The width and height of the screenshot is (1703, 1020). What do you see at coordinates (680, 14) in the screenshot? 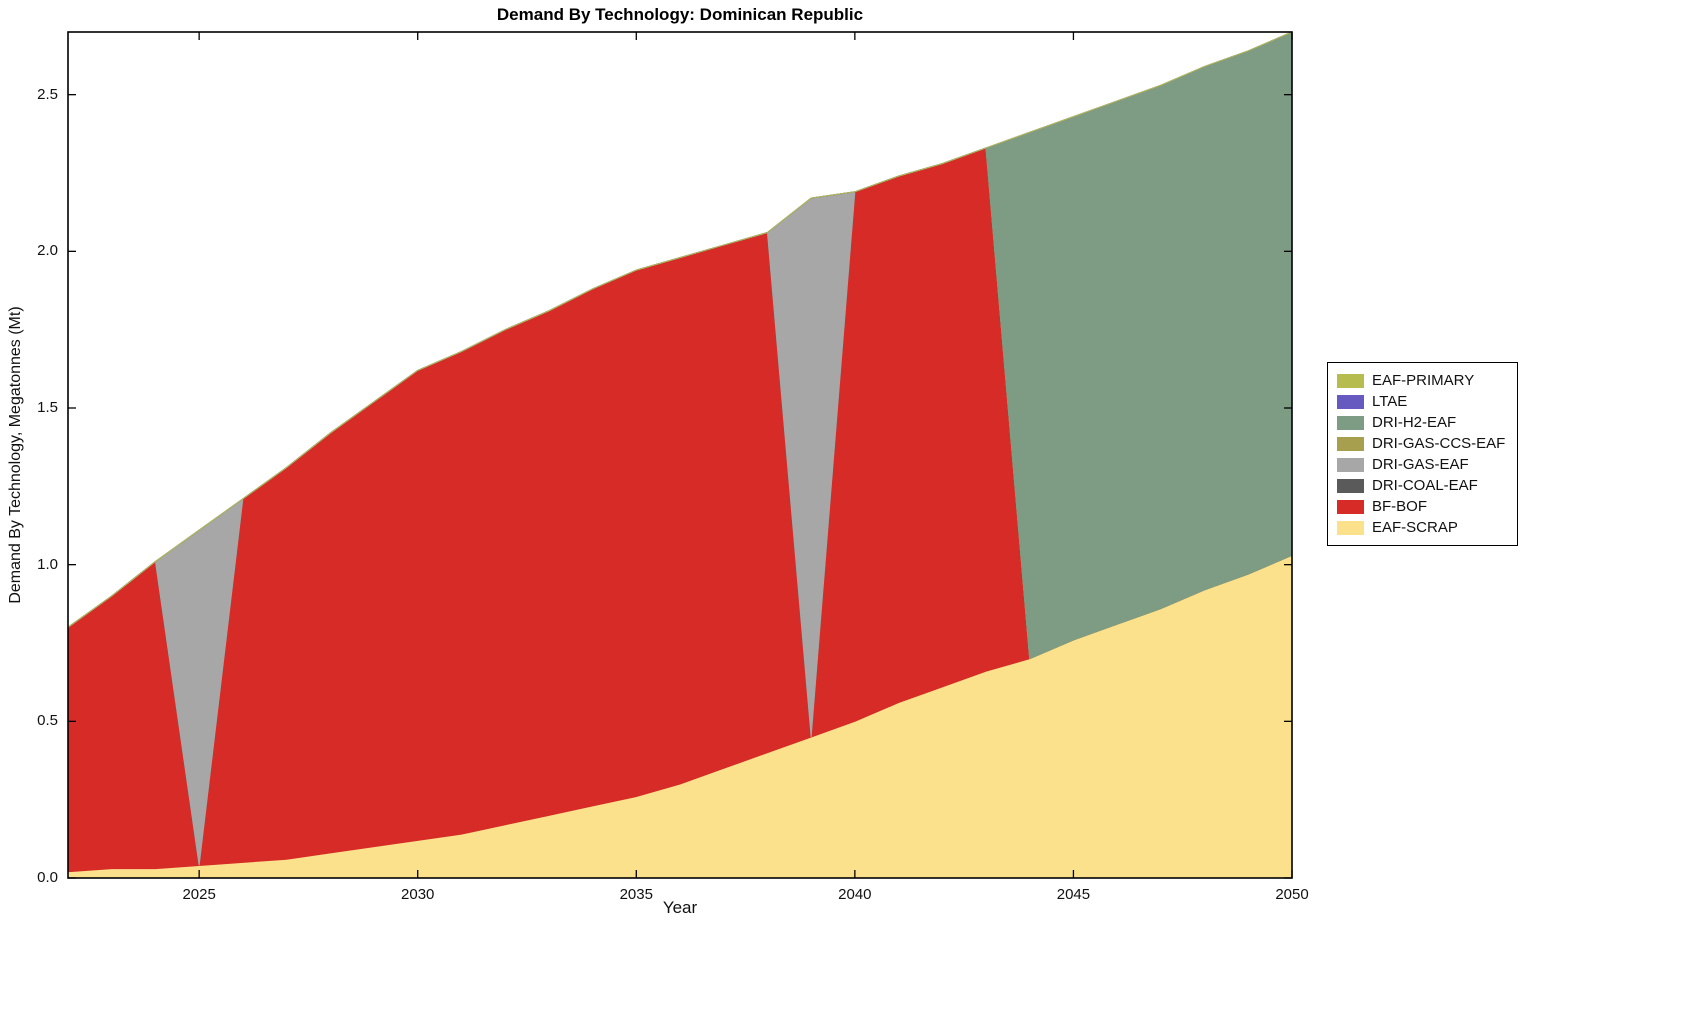
I see `chart-title: Demand By Technology: Dominican Republic` at bounding box center [680, 14].